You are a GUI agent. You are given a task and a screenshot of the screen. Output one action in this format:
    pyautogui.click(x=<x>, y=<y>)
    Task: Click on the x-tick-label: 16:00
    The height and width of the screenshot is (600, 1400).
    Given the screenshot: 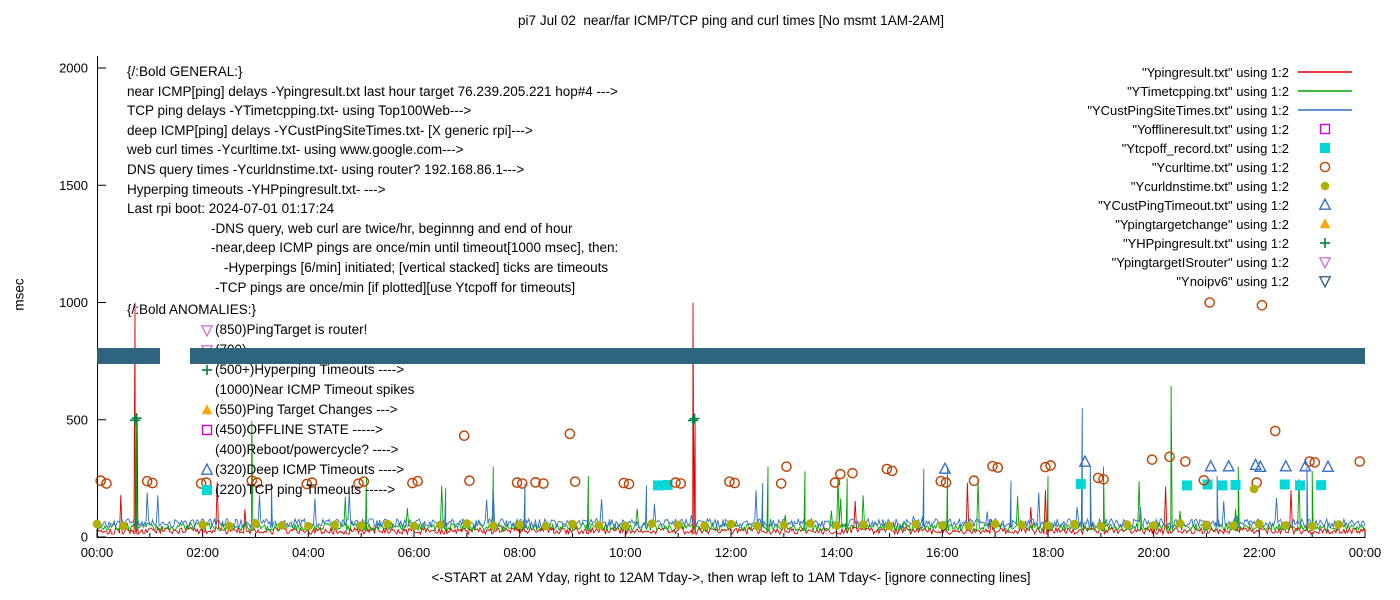 What is the action you would take?
    pyautogui.click(x=942, y=552)
    